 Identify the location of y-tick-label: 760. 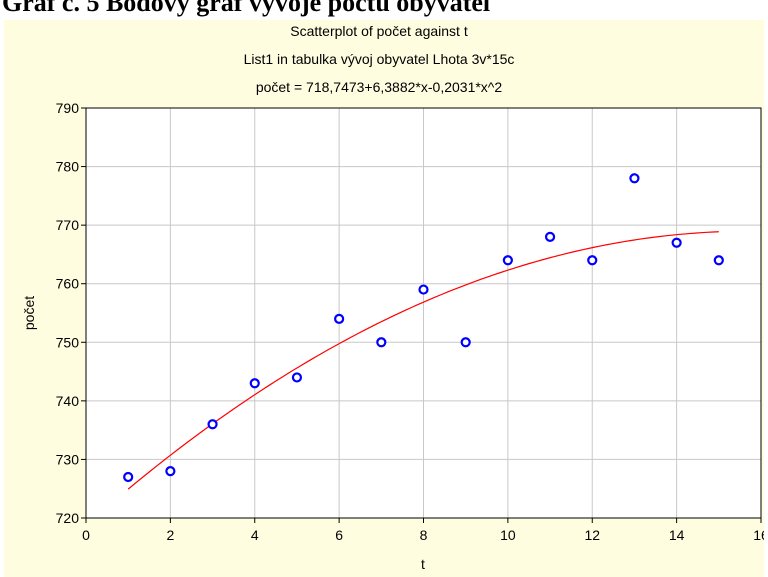
(68, 284).